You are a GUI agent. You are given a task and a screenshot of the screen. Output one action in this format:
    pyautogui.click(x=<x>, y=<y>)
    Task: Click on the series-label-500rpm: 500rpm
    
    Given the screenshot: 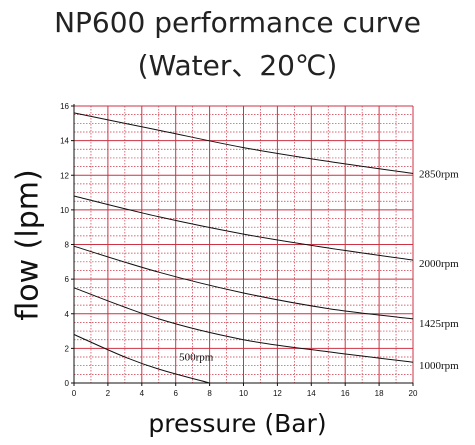 What is the action you would take?
    pyautogui.click(x=196, y=357)
    